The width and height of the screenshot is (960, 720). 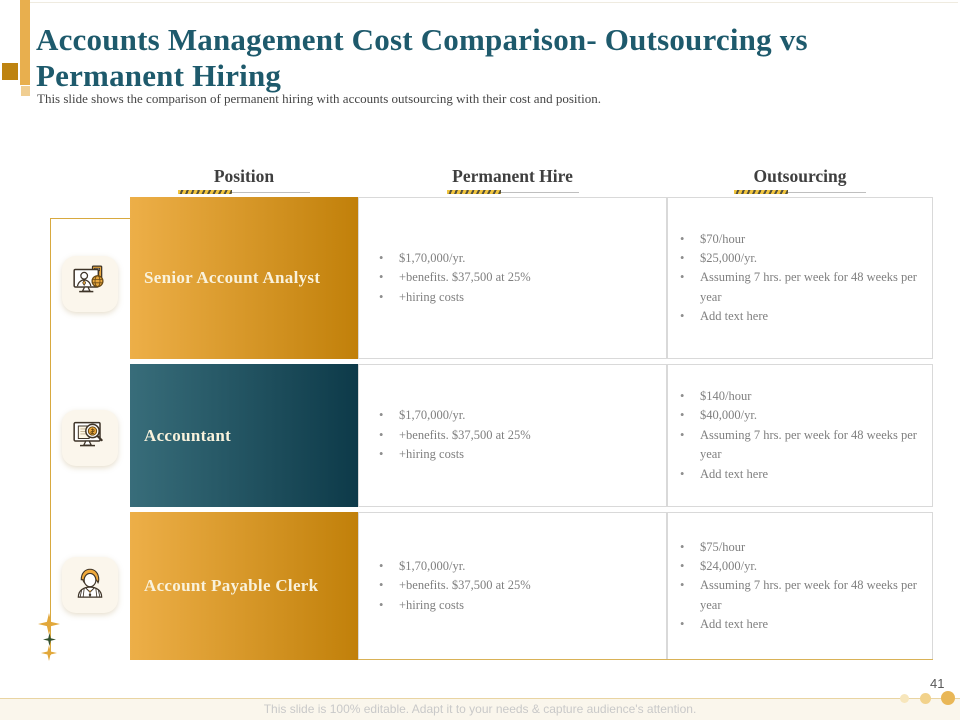 What do you see at coordinates (512, 176) in the screenshot?
I see `column-header-label: Permanent Hire` at bounding box center [512, 176].